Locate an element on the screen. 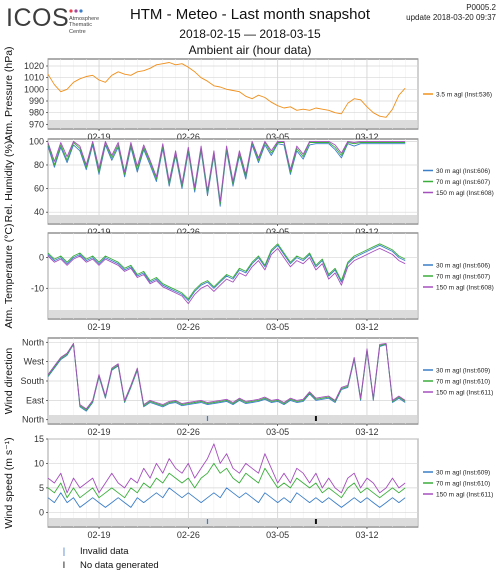 This screenshot has height=573, width=500. y-tick-label: -10 is located at coordinates (37, 288).